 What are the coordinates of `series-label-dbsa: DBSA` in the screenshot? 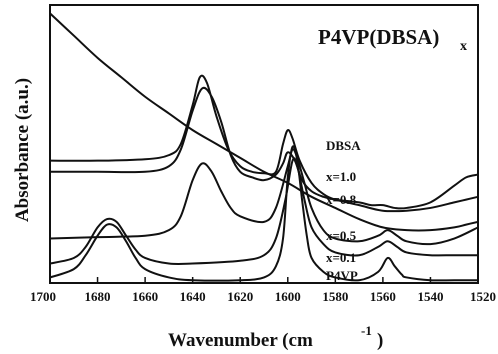 It's located at (343, 145).